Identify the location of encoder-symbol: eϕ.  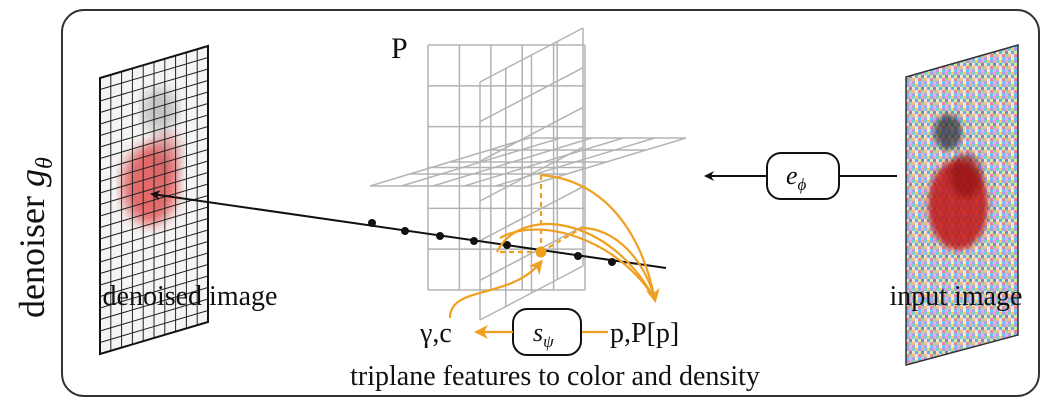
(796, 177).